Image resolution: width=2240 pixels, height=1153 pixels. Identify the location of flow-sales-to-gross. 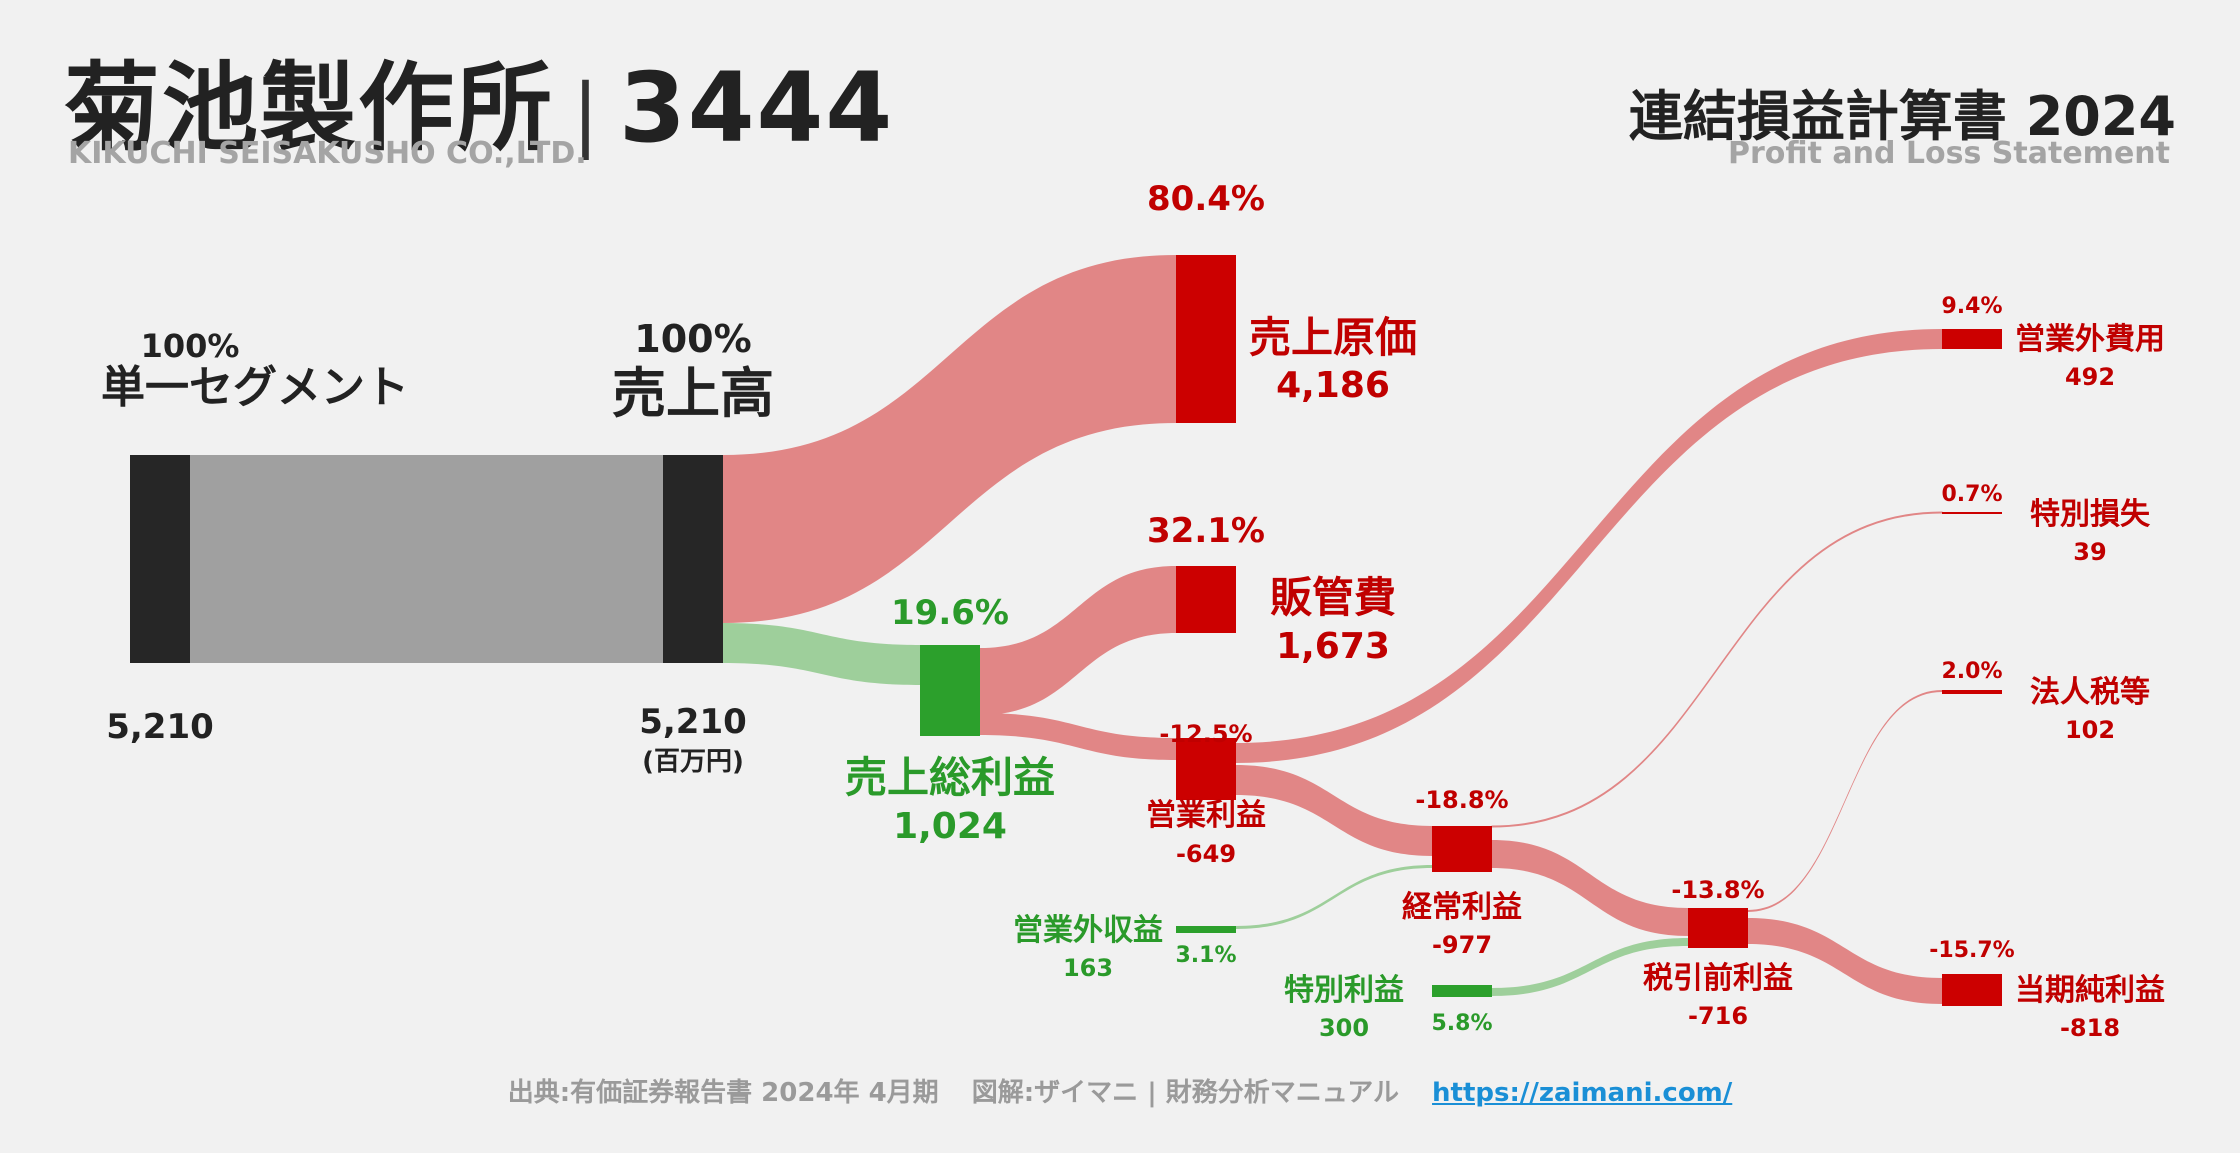
(821, 654).